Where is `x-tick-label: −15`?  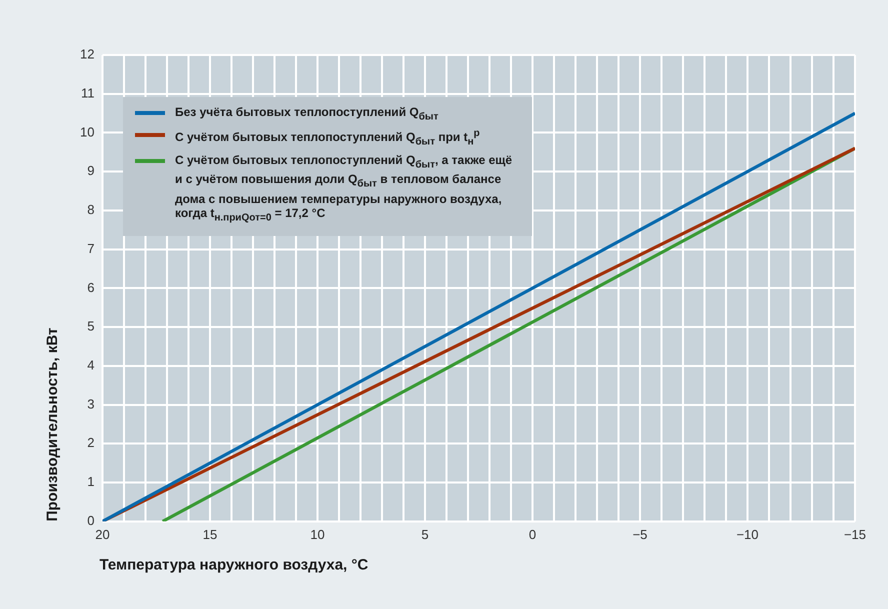
x-tick-label: −15 is located at coordinates (855, 534).